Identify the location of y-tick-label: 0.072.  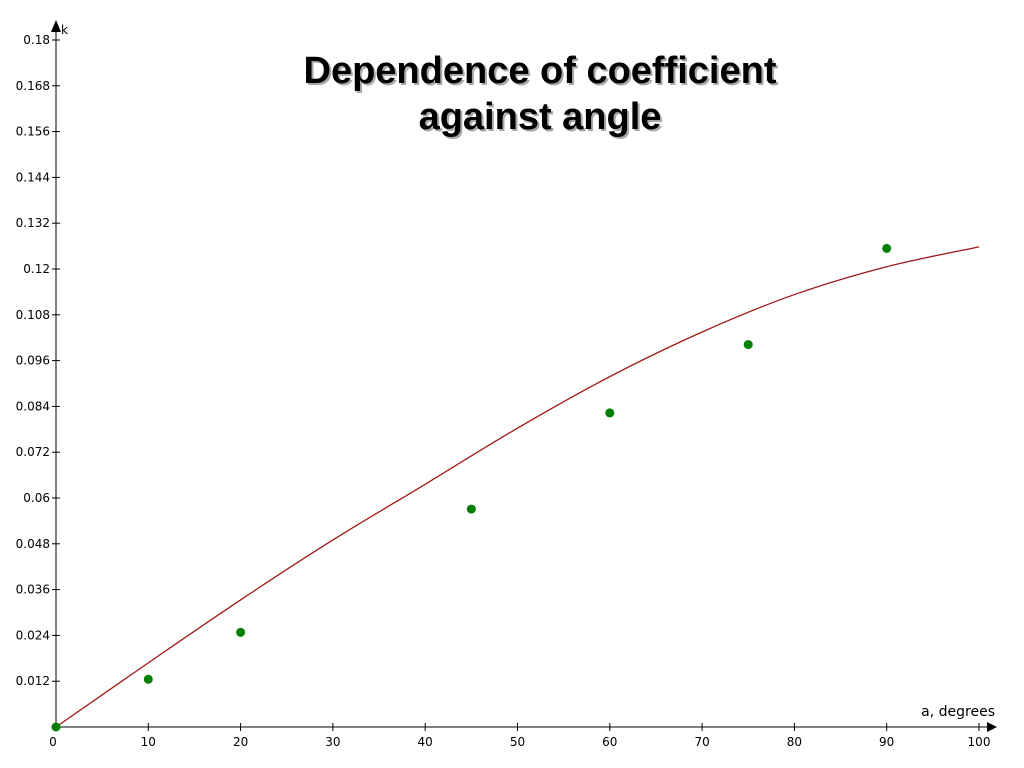
(33, 452).